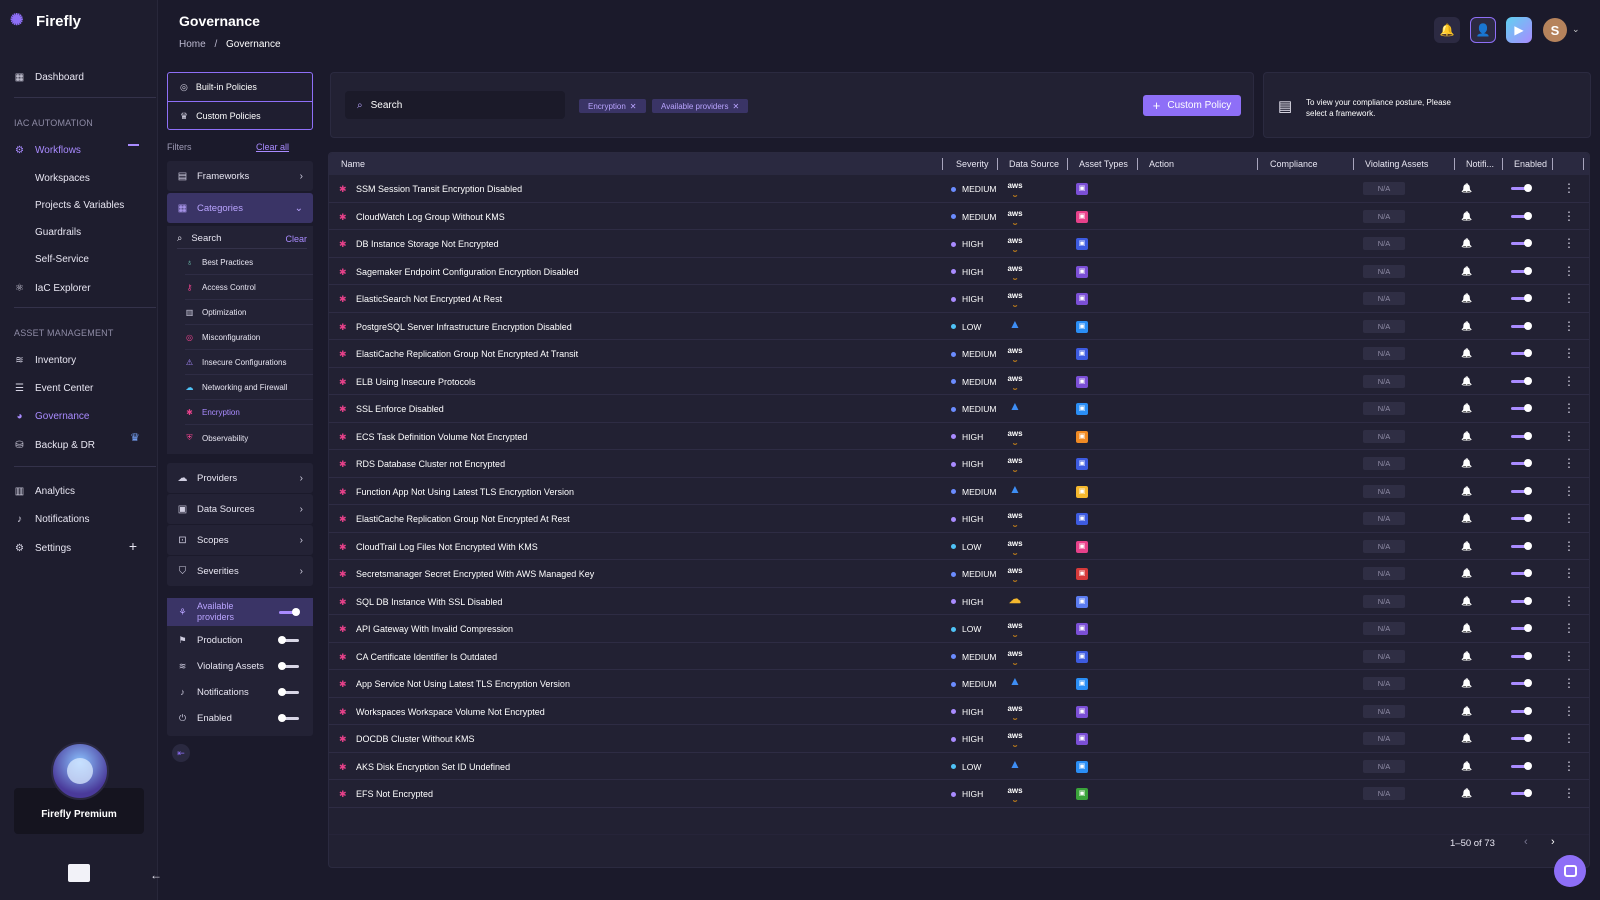 The image size is (1600, 900). Describe the element at coordinates (240, 176) in the screenshot. I see `filter-frameworks: ▤ Frameworks ›` at that location.